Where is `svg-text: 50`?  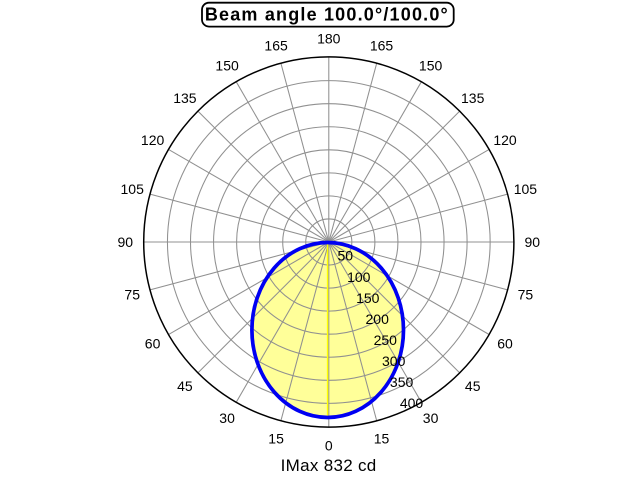 svg-text: 50 is located at coordinates (346, 256).